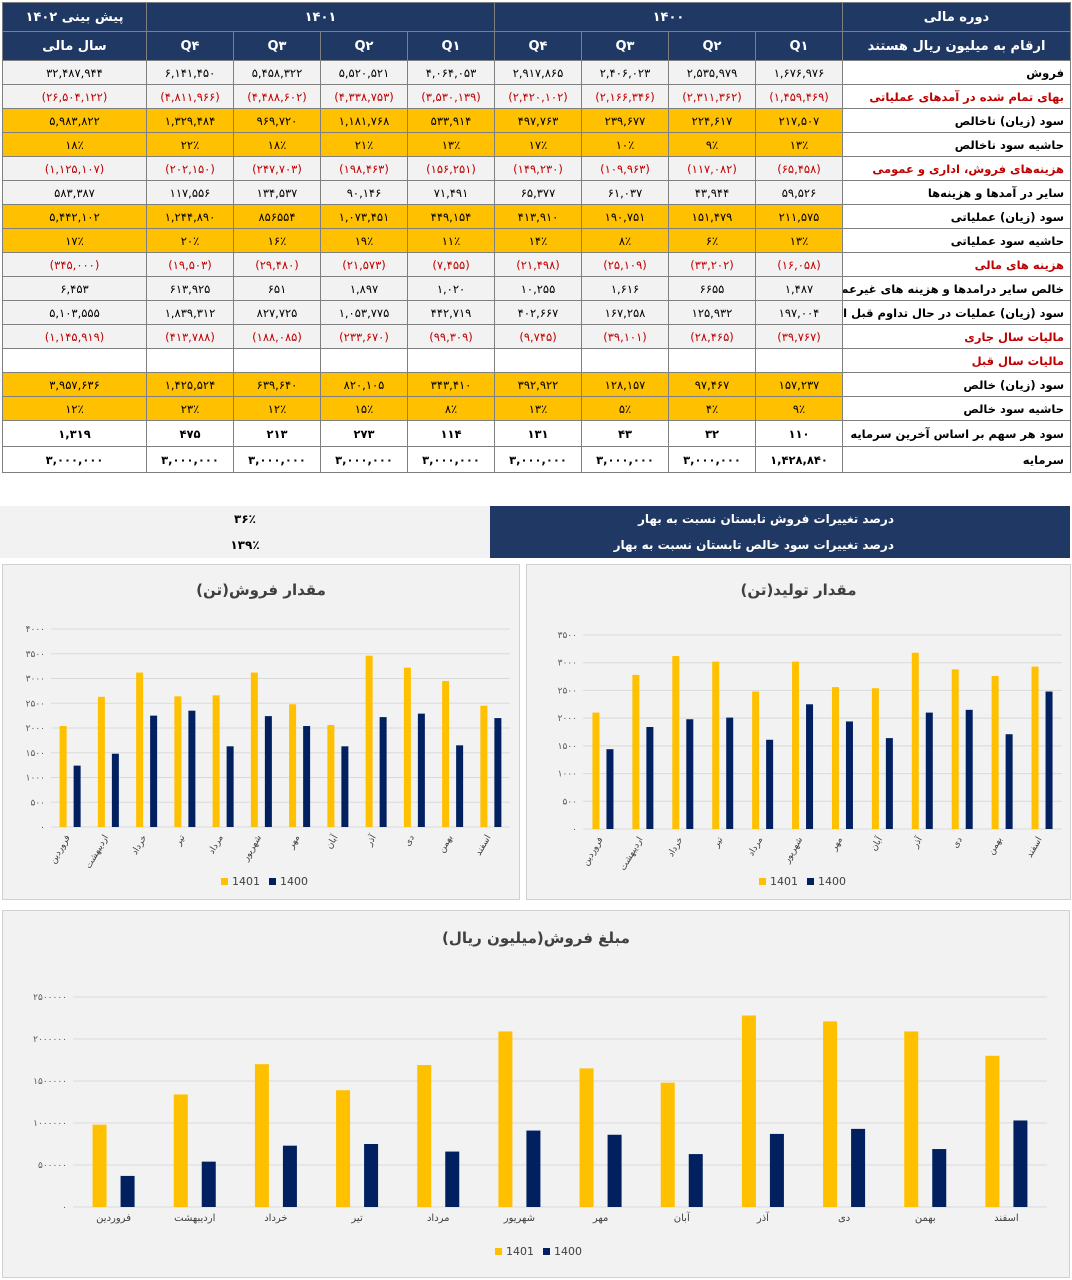 The width and height of the screenshot is (1072, 1280). I want to click on table-cell: ۱۲۵,۹۳۲, so click(712, 312).